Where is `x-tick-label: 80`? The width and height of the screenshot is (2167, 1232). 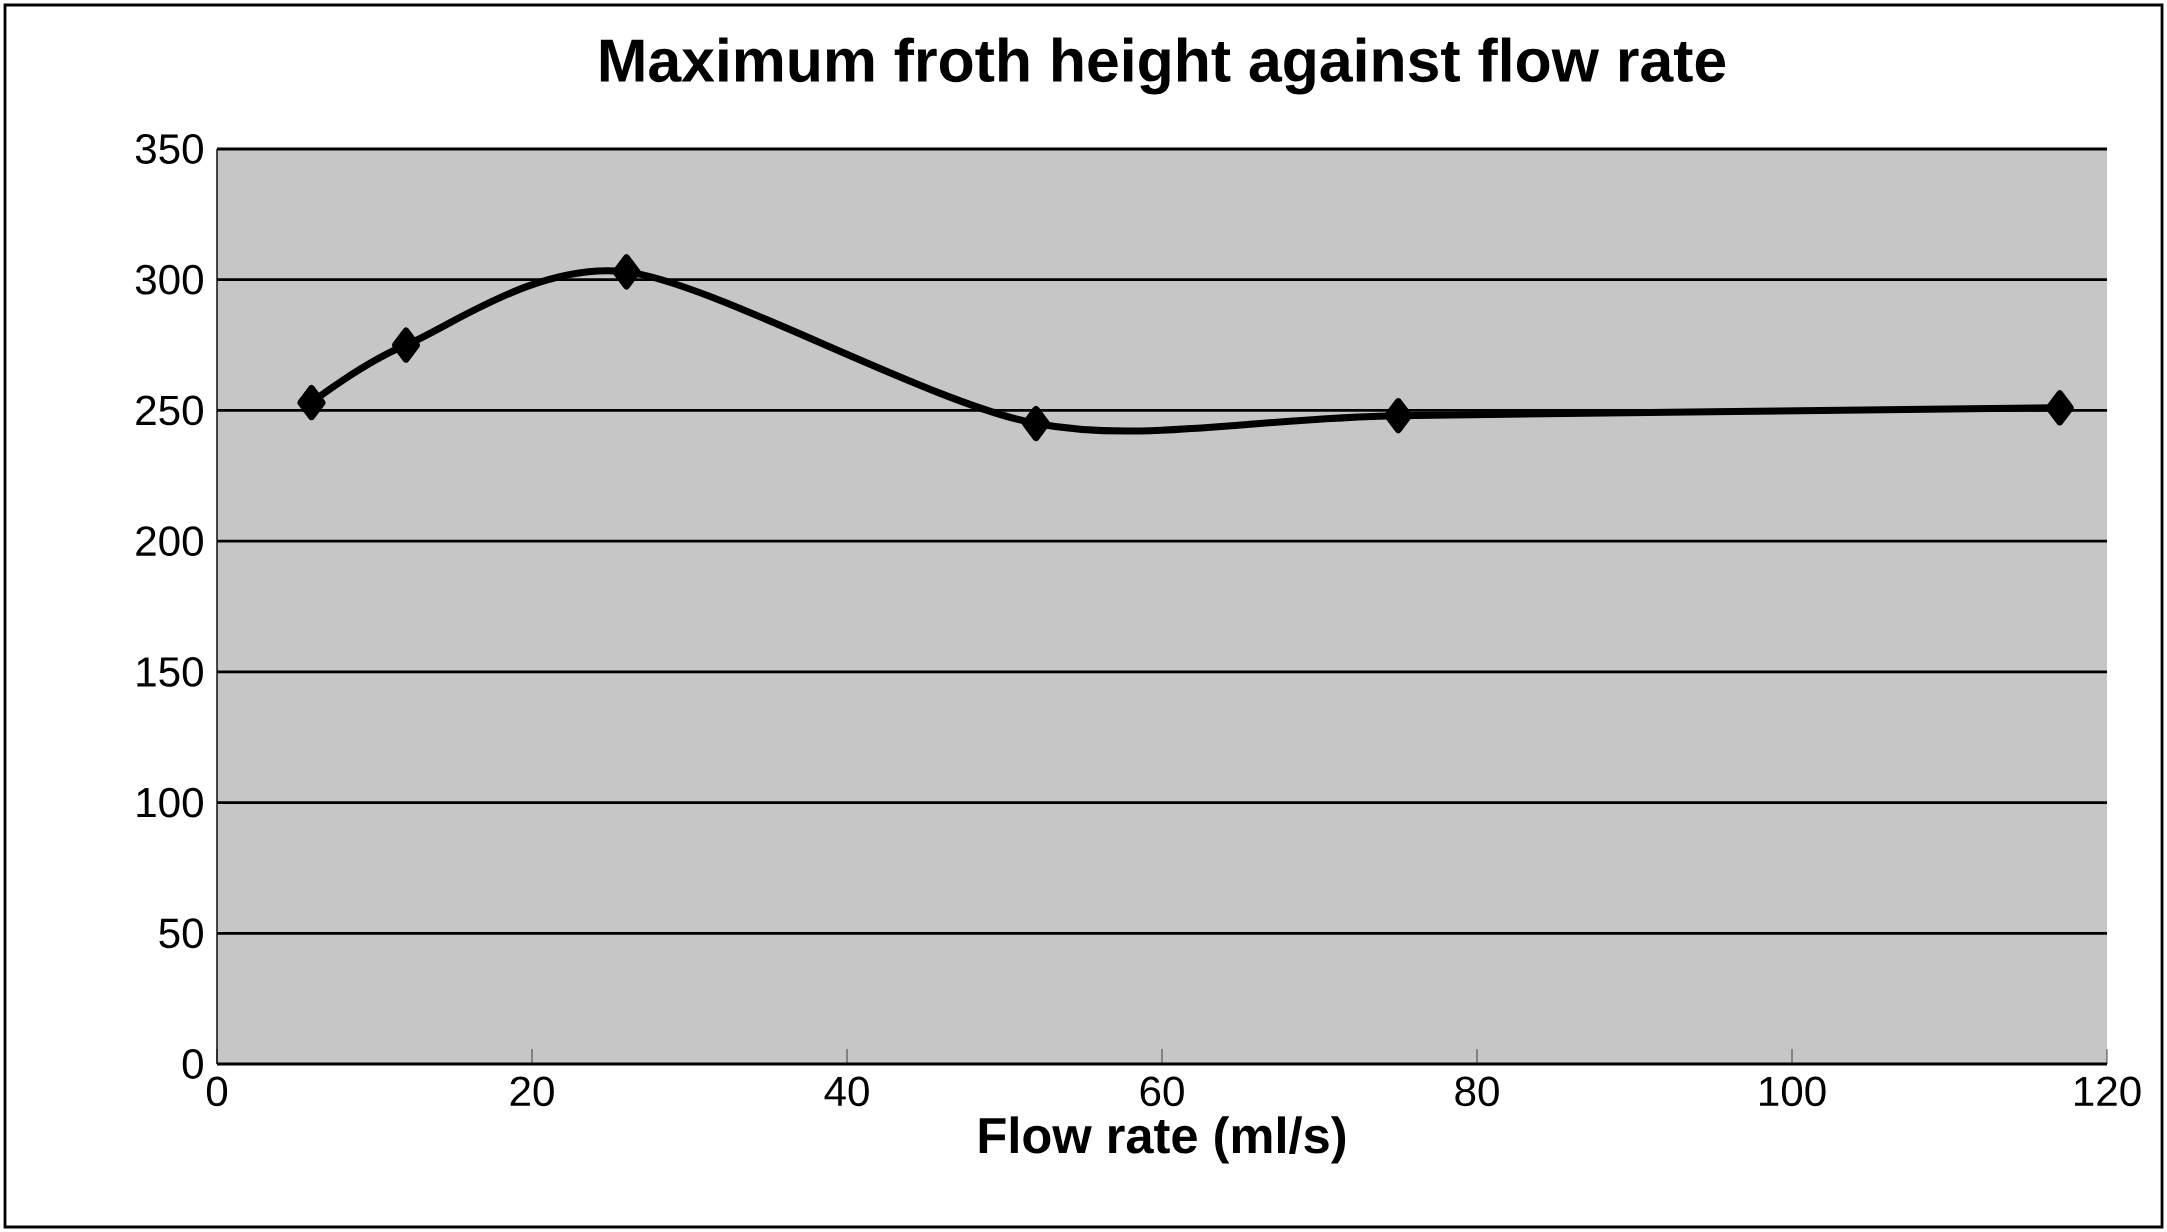 x-tick-label: 80 is located at coordinates (1477, 1091).